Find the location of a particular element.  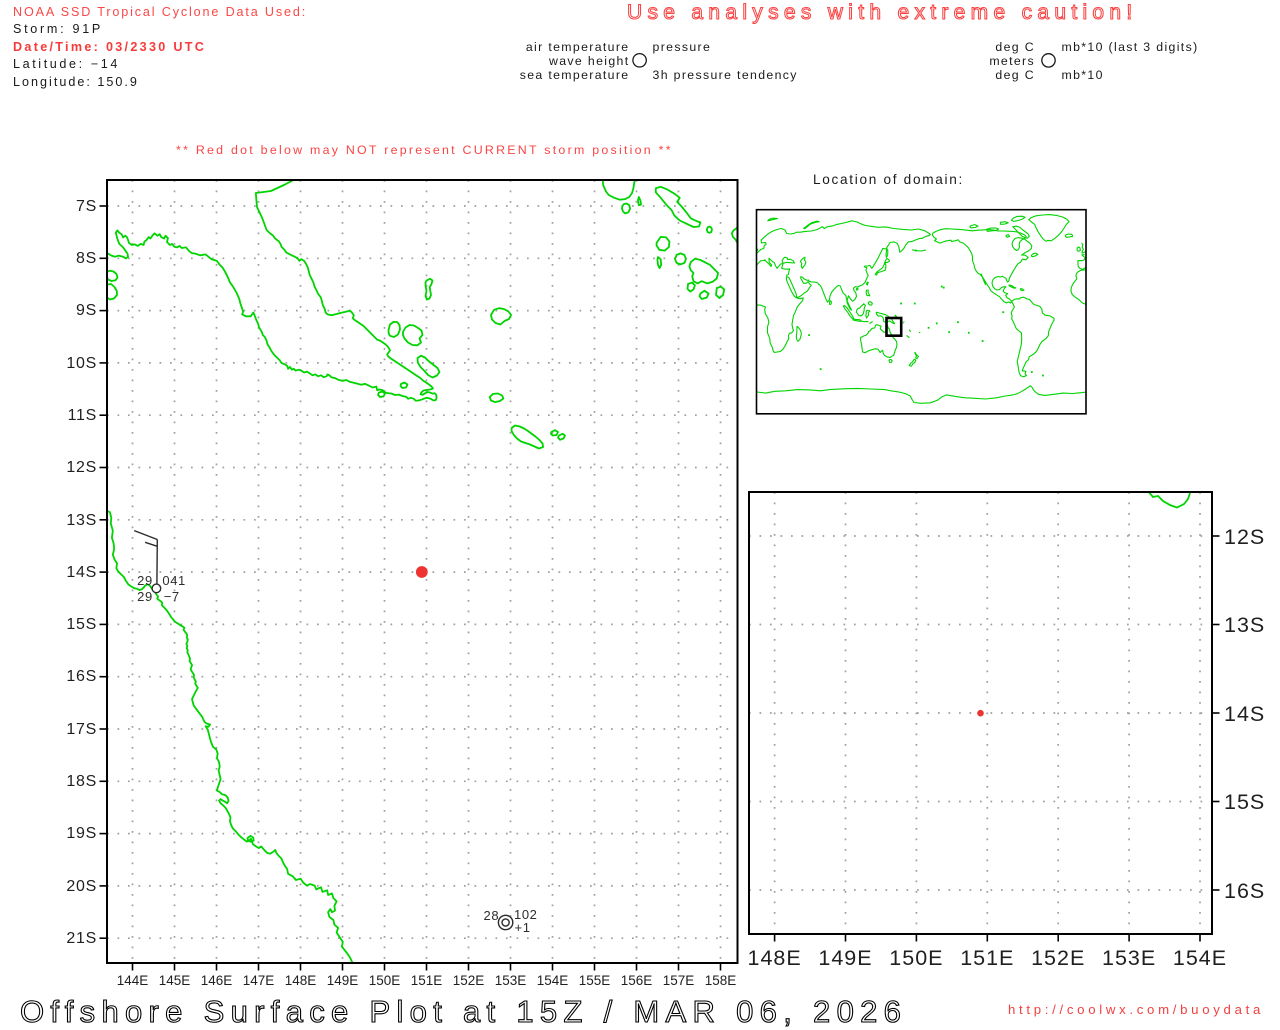

info-noaa-title: NOAA SSD Tropical Cyclone Data Used: is located at coordinates (160, 12).